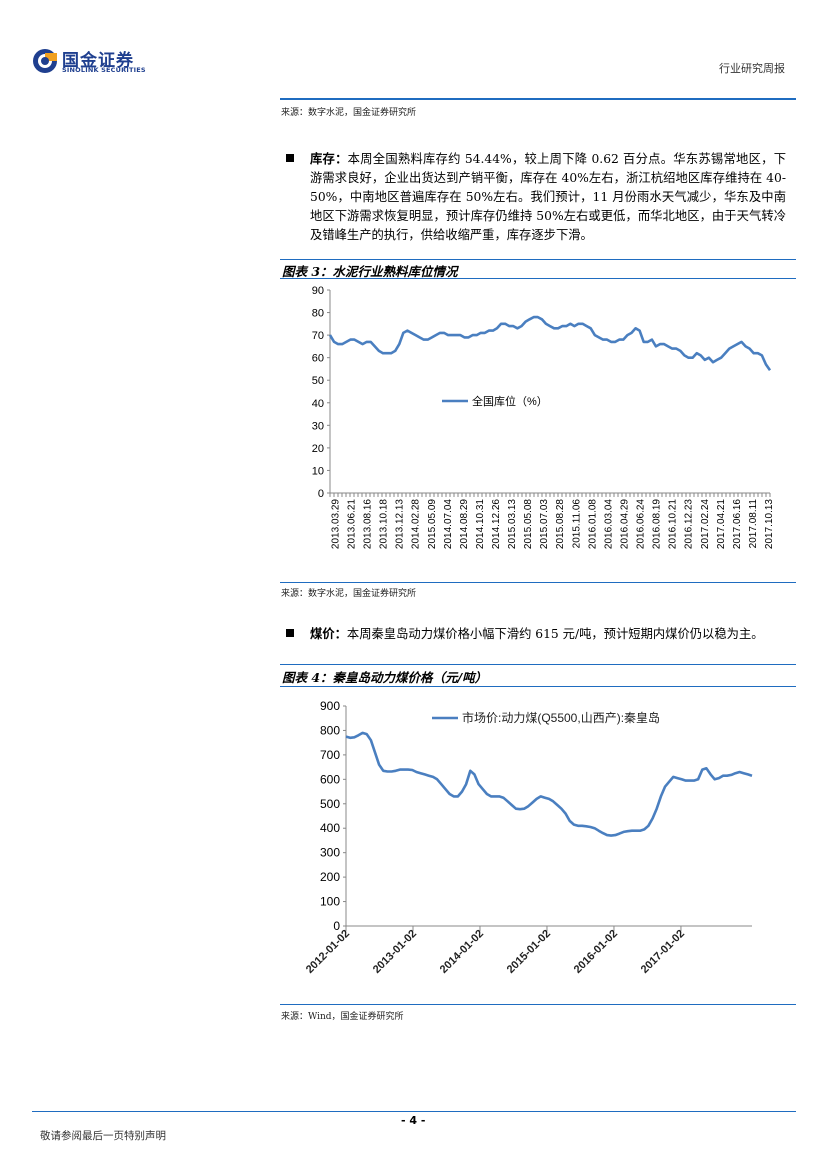 Image resolution: width=827 pixels, height=1170 pixels. Describe the element at coordinates (318, 471) in the screenshot. I see `y-tick-label: 10` at that location.